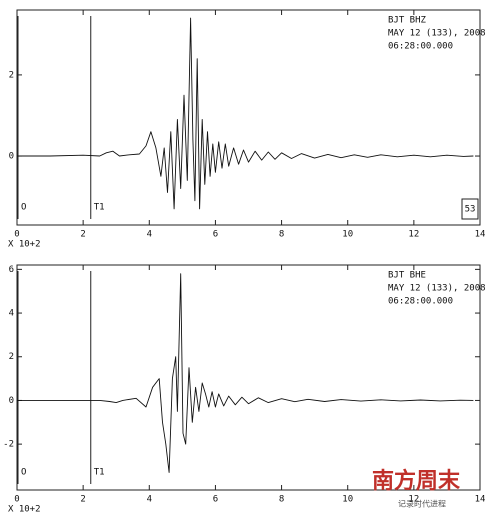 The width and height of the screenshot is (500, 517). What do you see at coordinates (11, 270) in the screenshot?
I see `y-tick-label: 6` at bounding box center [11, 270].